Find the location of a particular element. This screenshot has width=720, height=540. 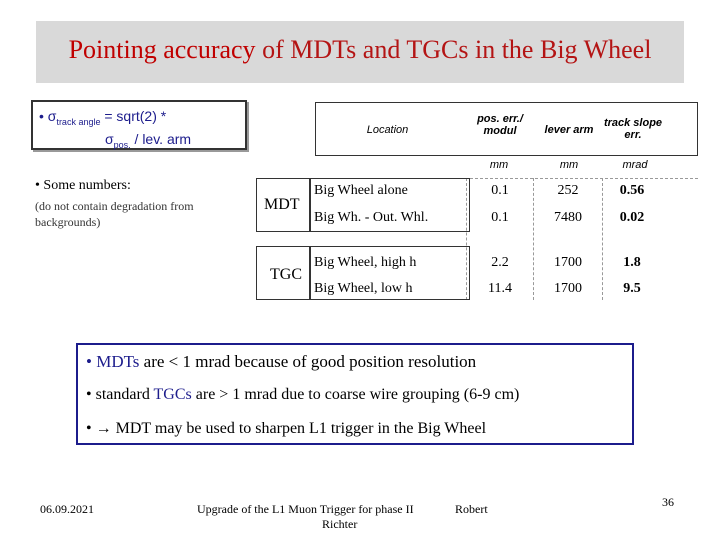

formula-rest-2: / lev. arm is located at coordinates (161, 139).